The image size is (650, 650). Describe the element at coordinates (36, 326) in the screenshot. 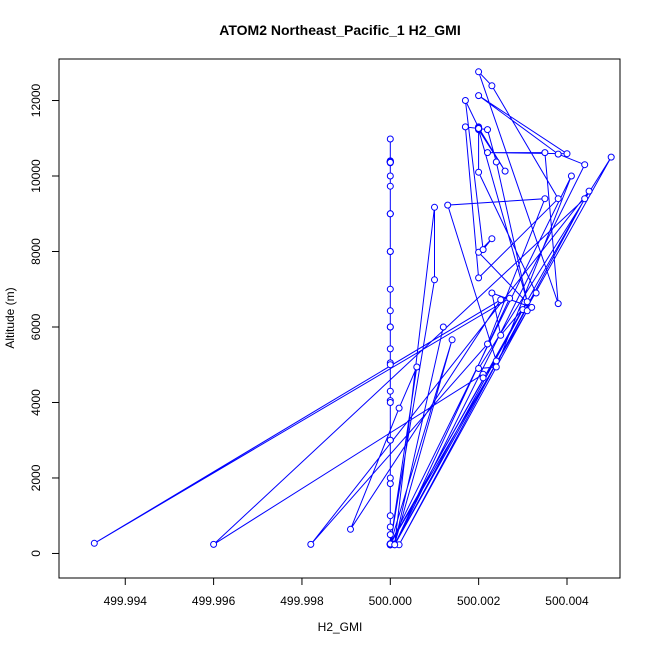

I see `y-tick-label: 6000` at that location.